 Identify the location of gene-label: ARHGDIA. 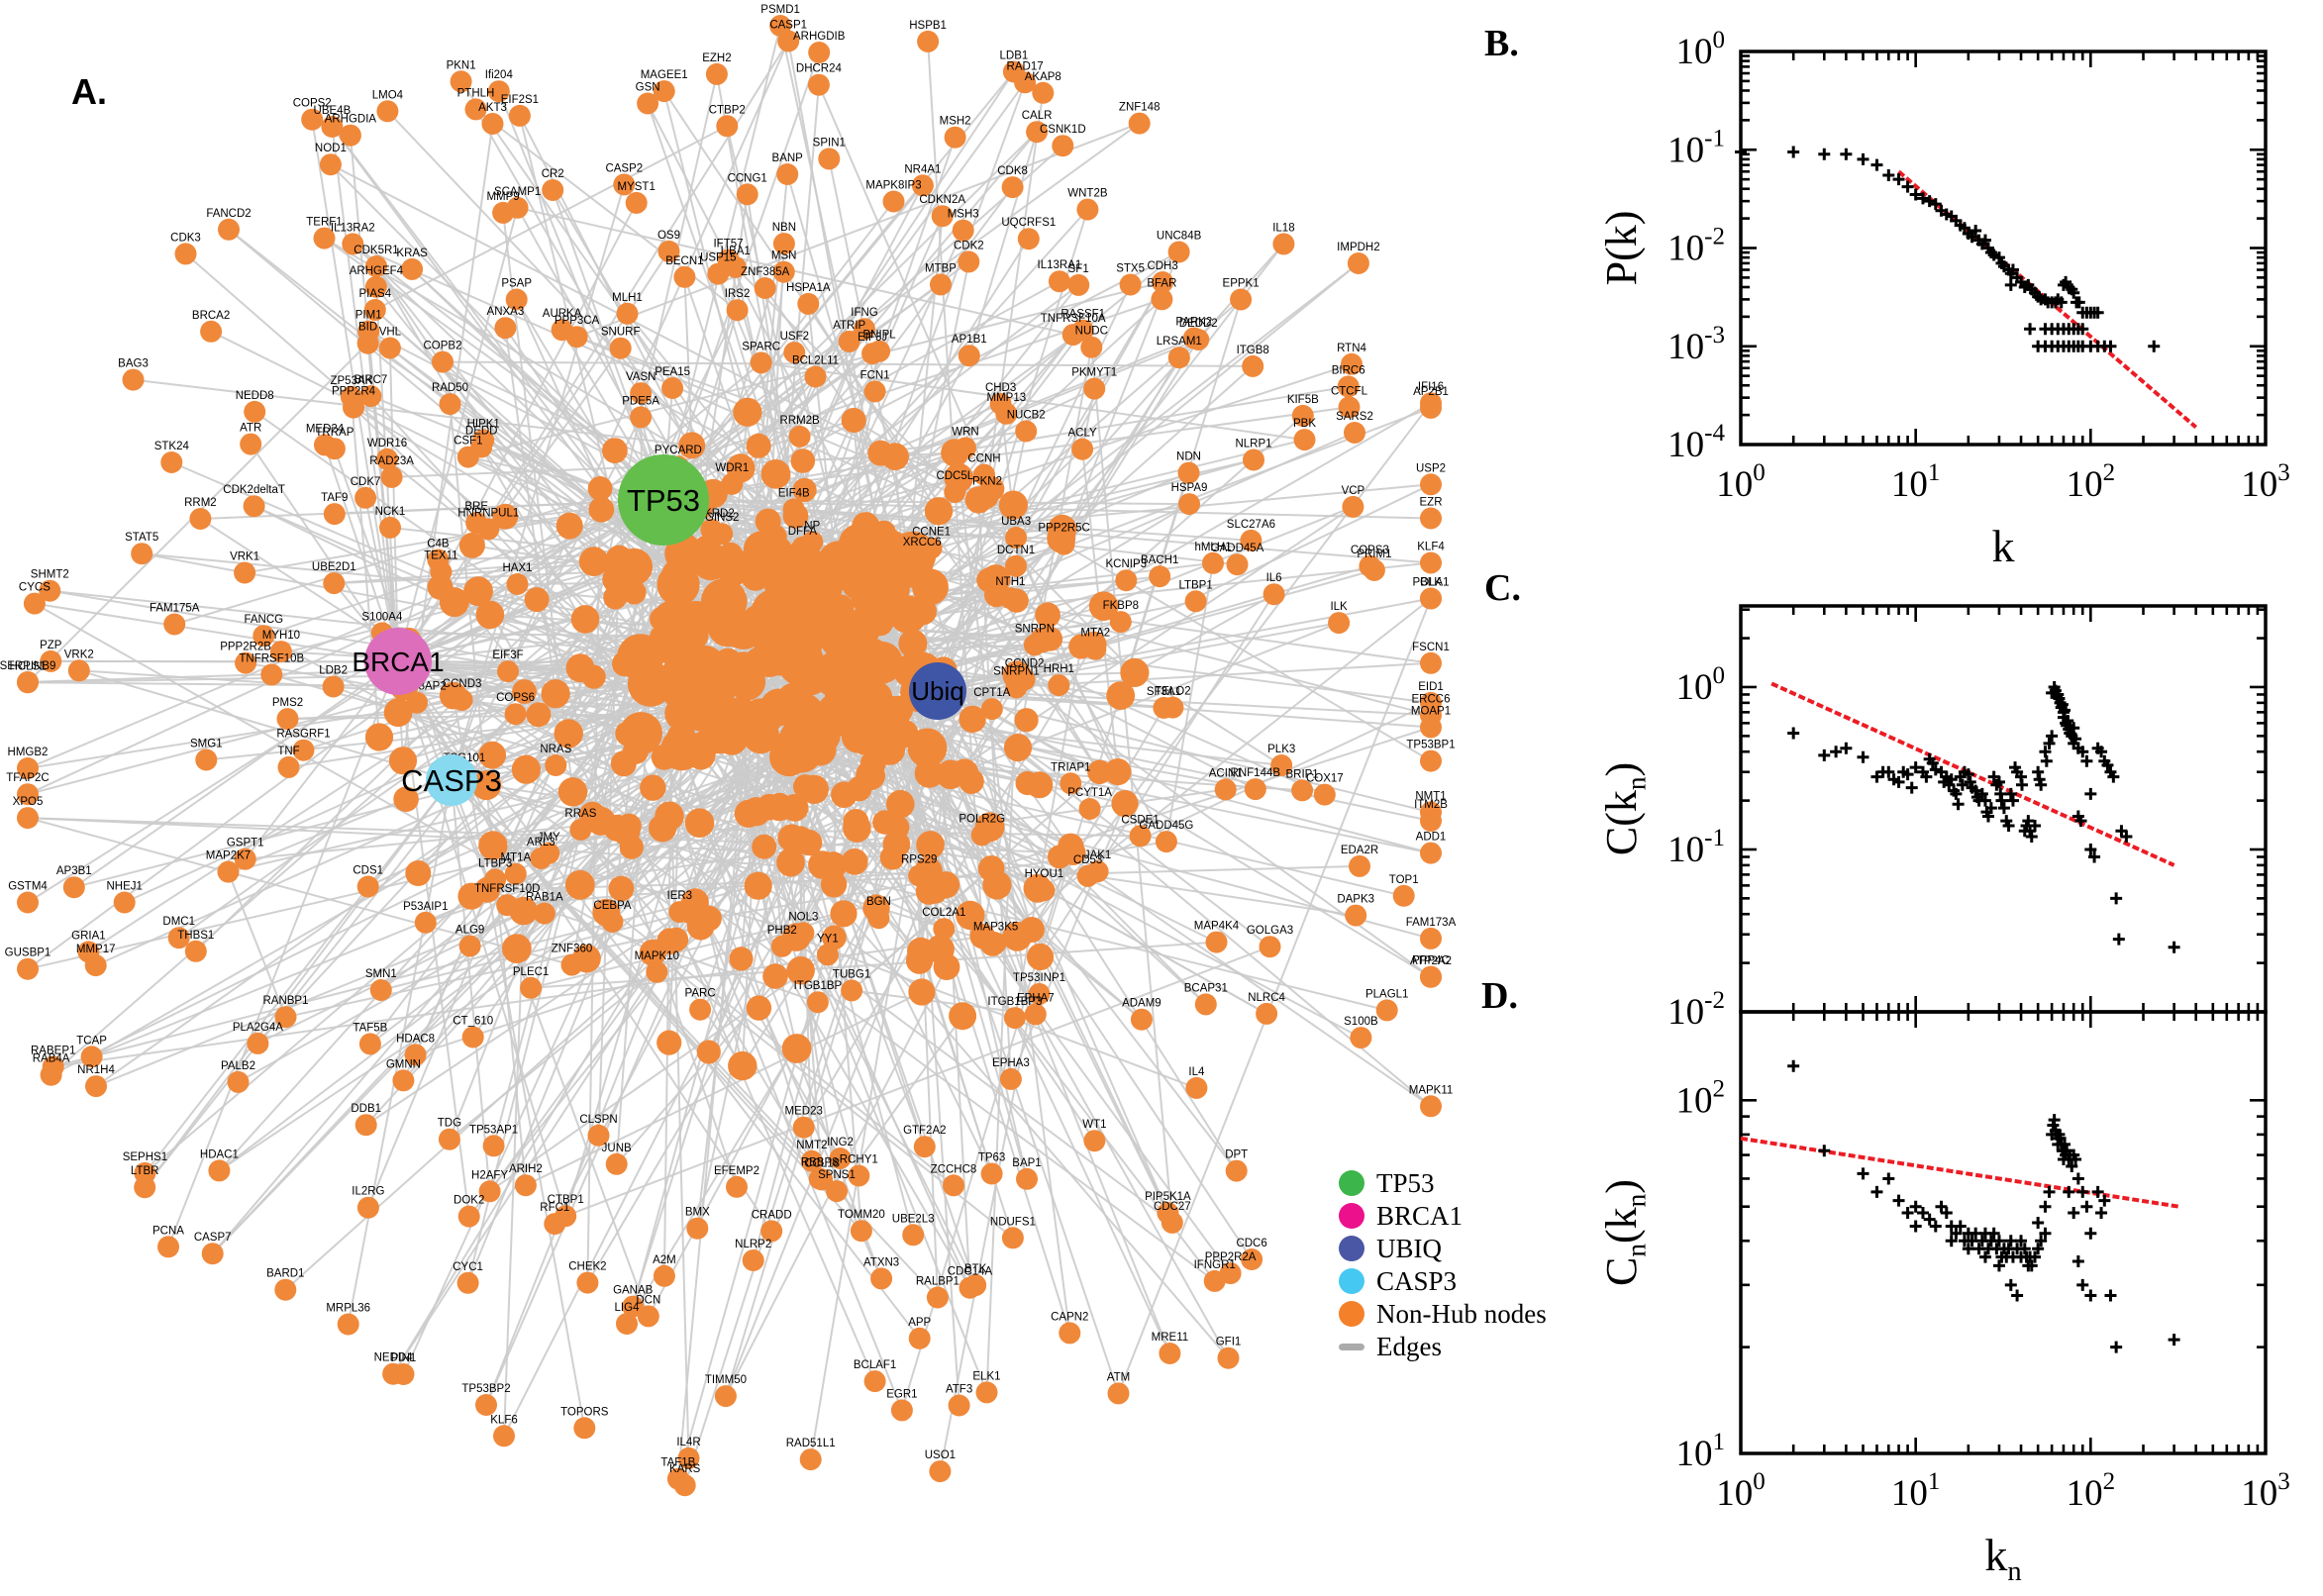
(351, 120).